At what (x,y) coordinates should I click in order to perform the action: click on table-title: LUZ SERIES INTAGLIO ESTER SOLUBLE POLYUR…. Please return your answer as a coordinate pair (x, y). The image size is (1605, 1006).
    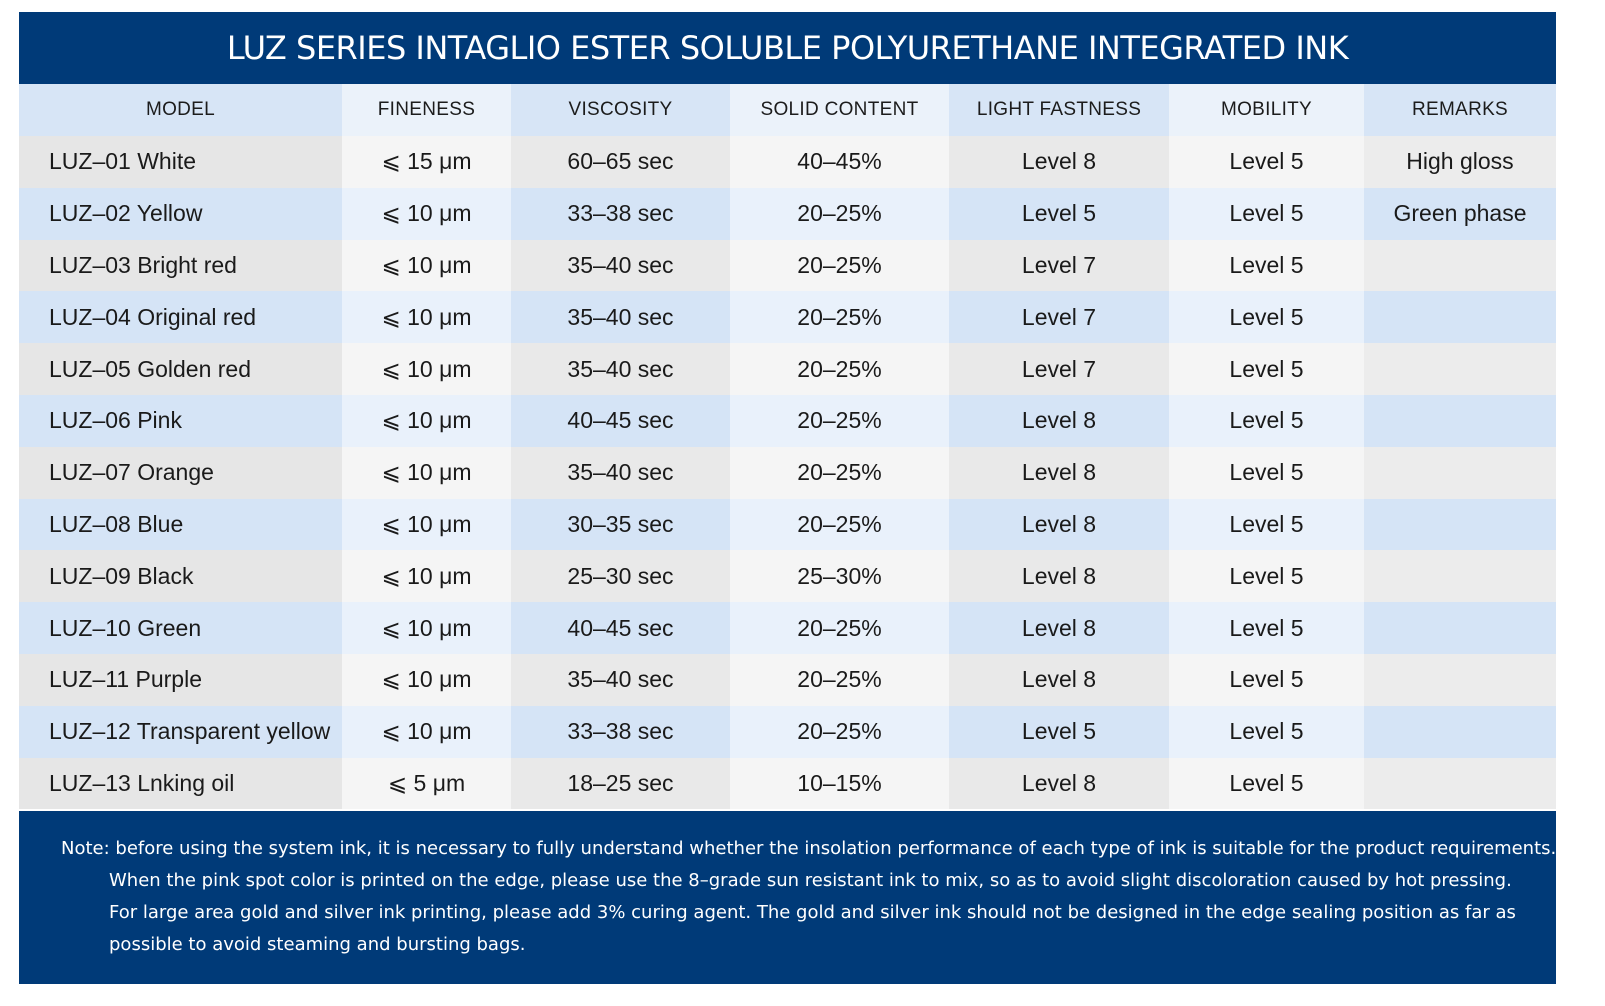
    Looking at the image, I should click on (787, 48).